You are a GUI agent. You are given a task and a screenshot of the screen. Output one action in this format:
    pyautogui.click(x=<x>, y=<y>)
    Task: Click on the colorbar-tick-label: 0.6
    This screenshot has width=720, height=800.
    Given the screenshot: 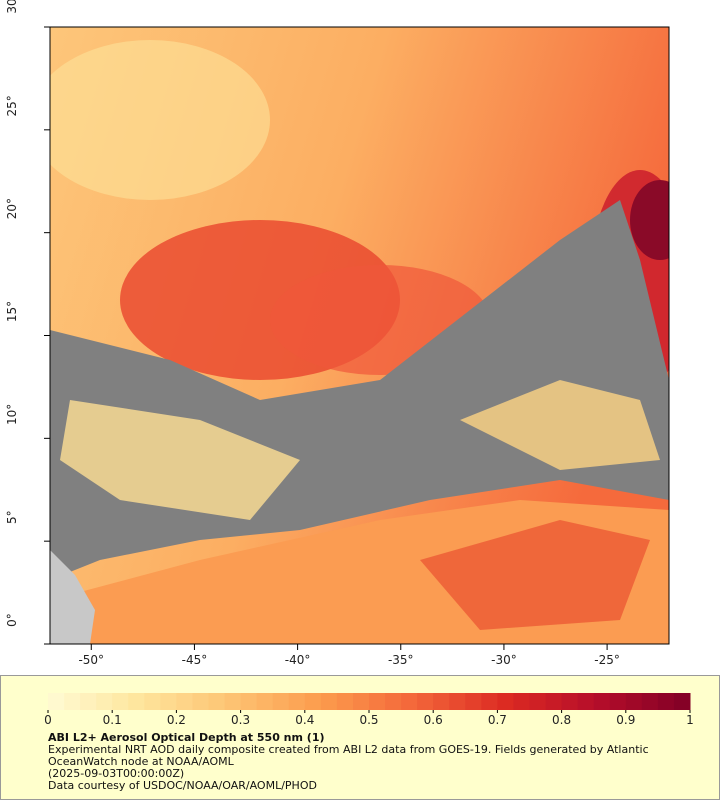 What is the action you would take?
    pyautogui.click(x=433, y=719)
    